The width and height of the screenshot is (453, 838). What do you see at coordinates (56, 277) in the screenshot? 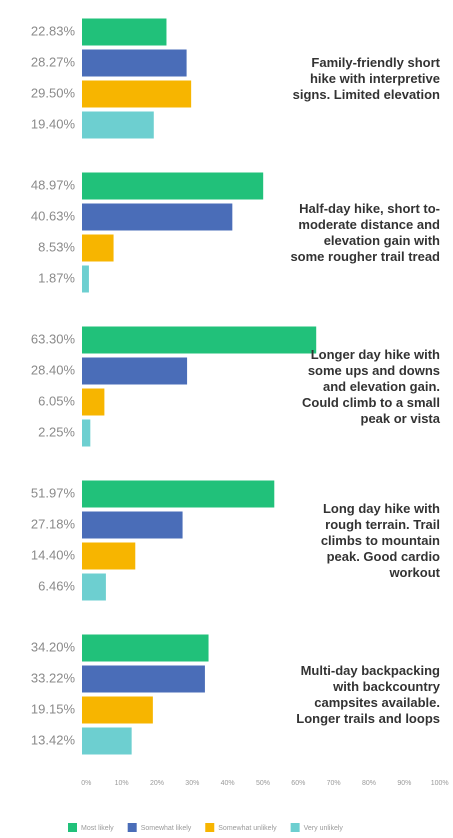
I see `value-label: 1.87%` at bounding box center [56, 277].